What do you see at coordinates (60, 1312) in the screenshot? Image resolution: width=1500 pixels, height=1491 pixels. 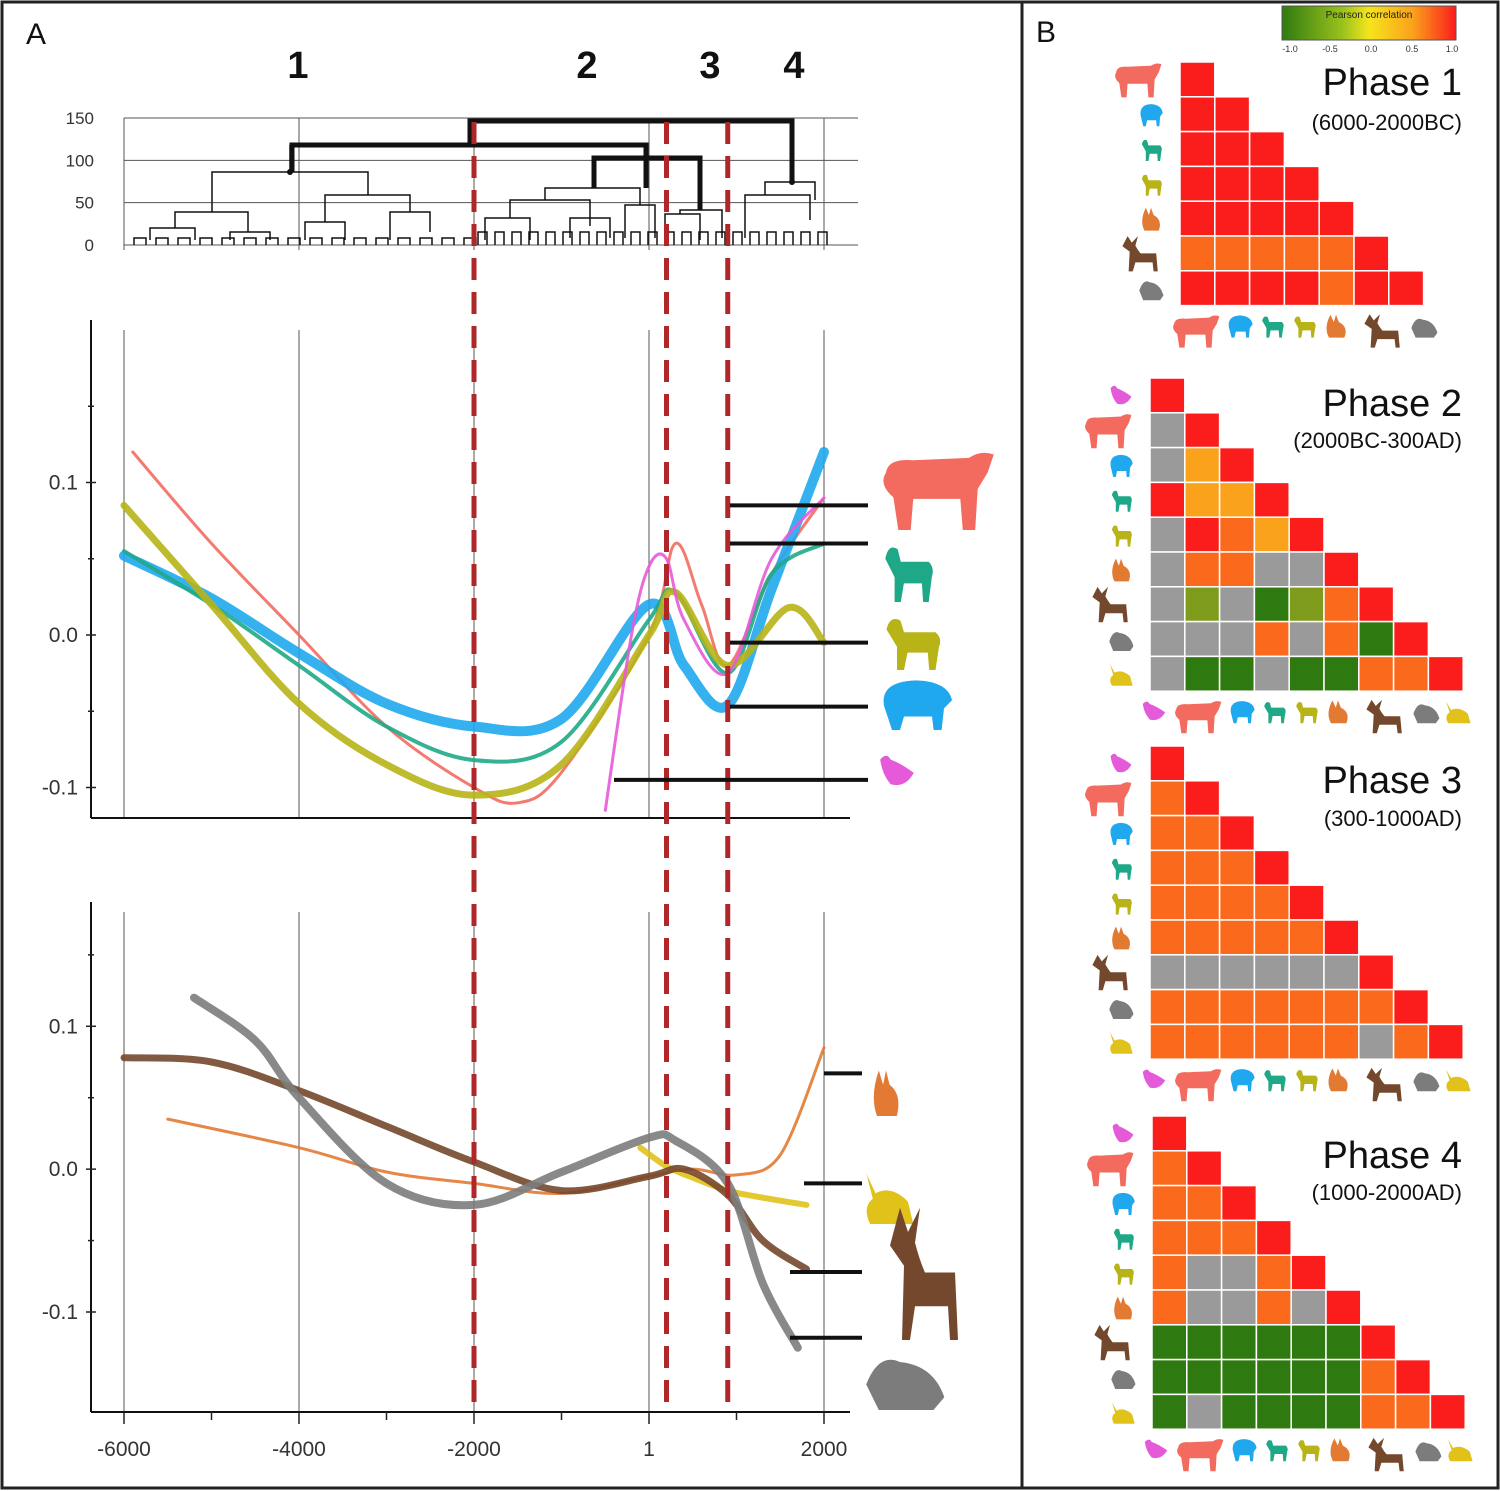 I see `y-tick-label: -0.1` at bounding box center [60, 1312].